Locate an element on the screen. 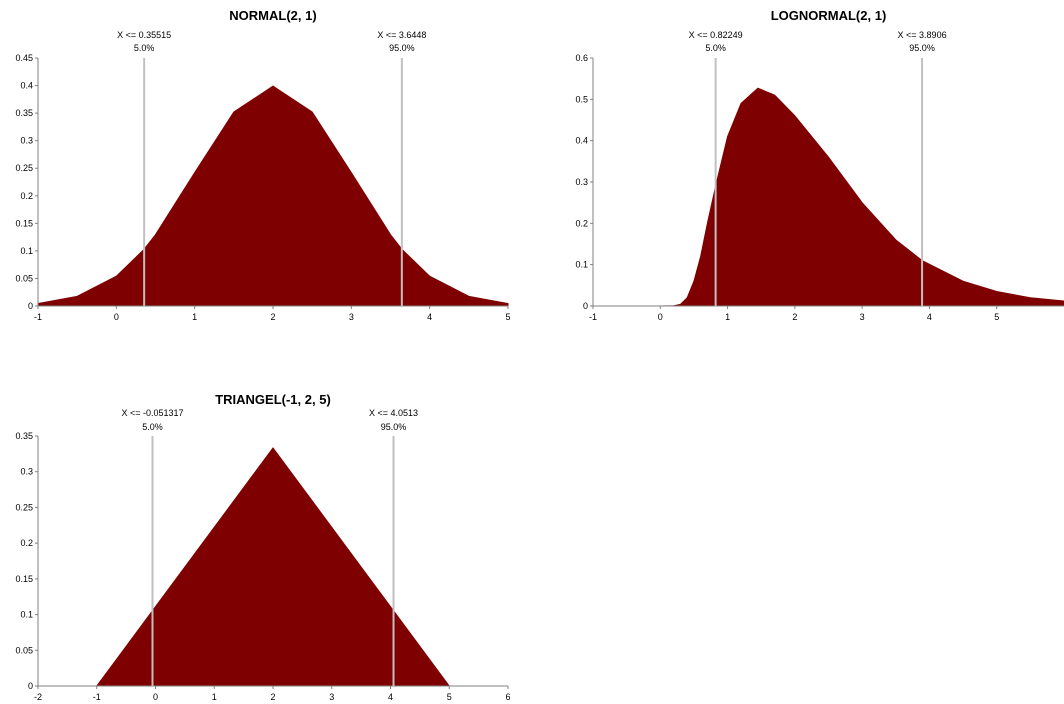 The width and height of the screenshot is (1064, 704). x-tick-label: -2 is located at coordinates (38, 697).